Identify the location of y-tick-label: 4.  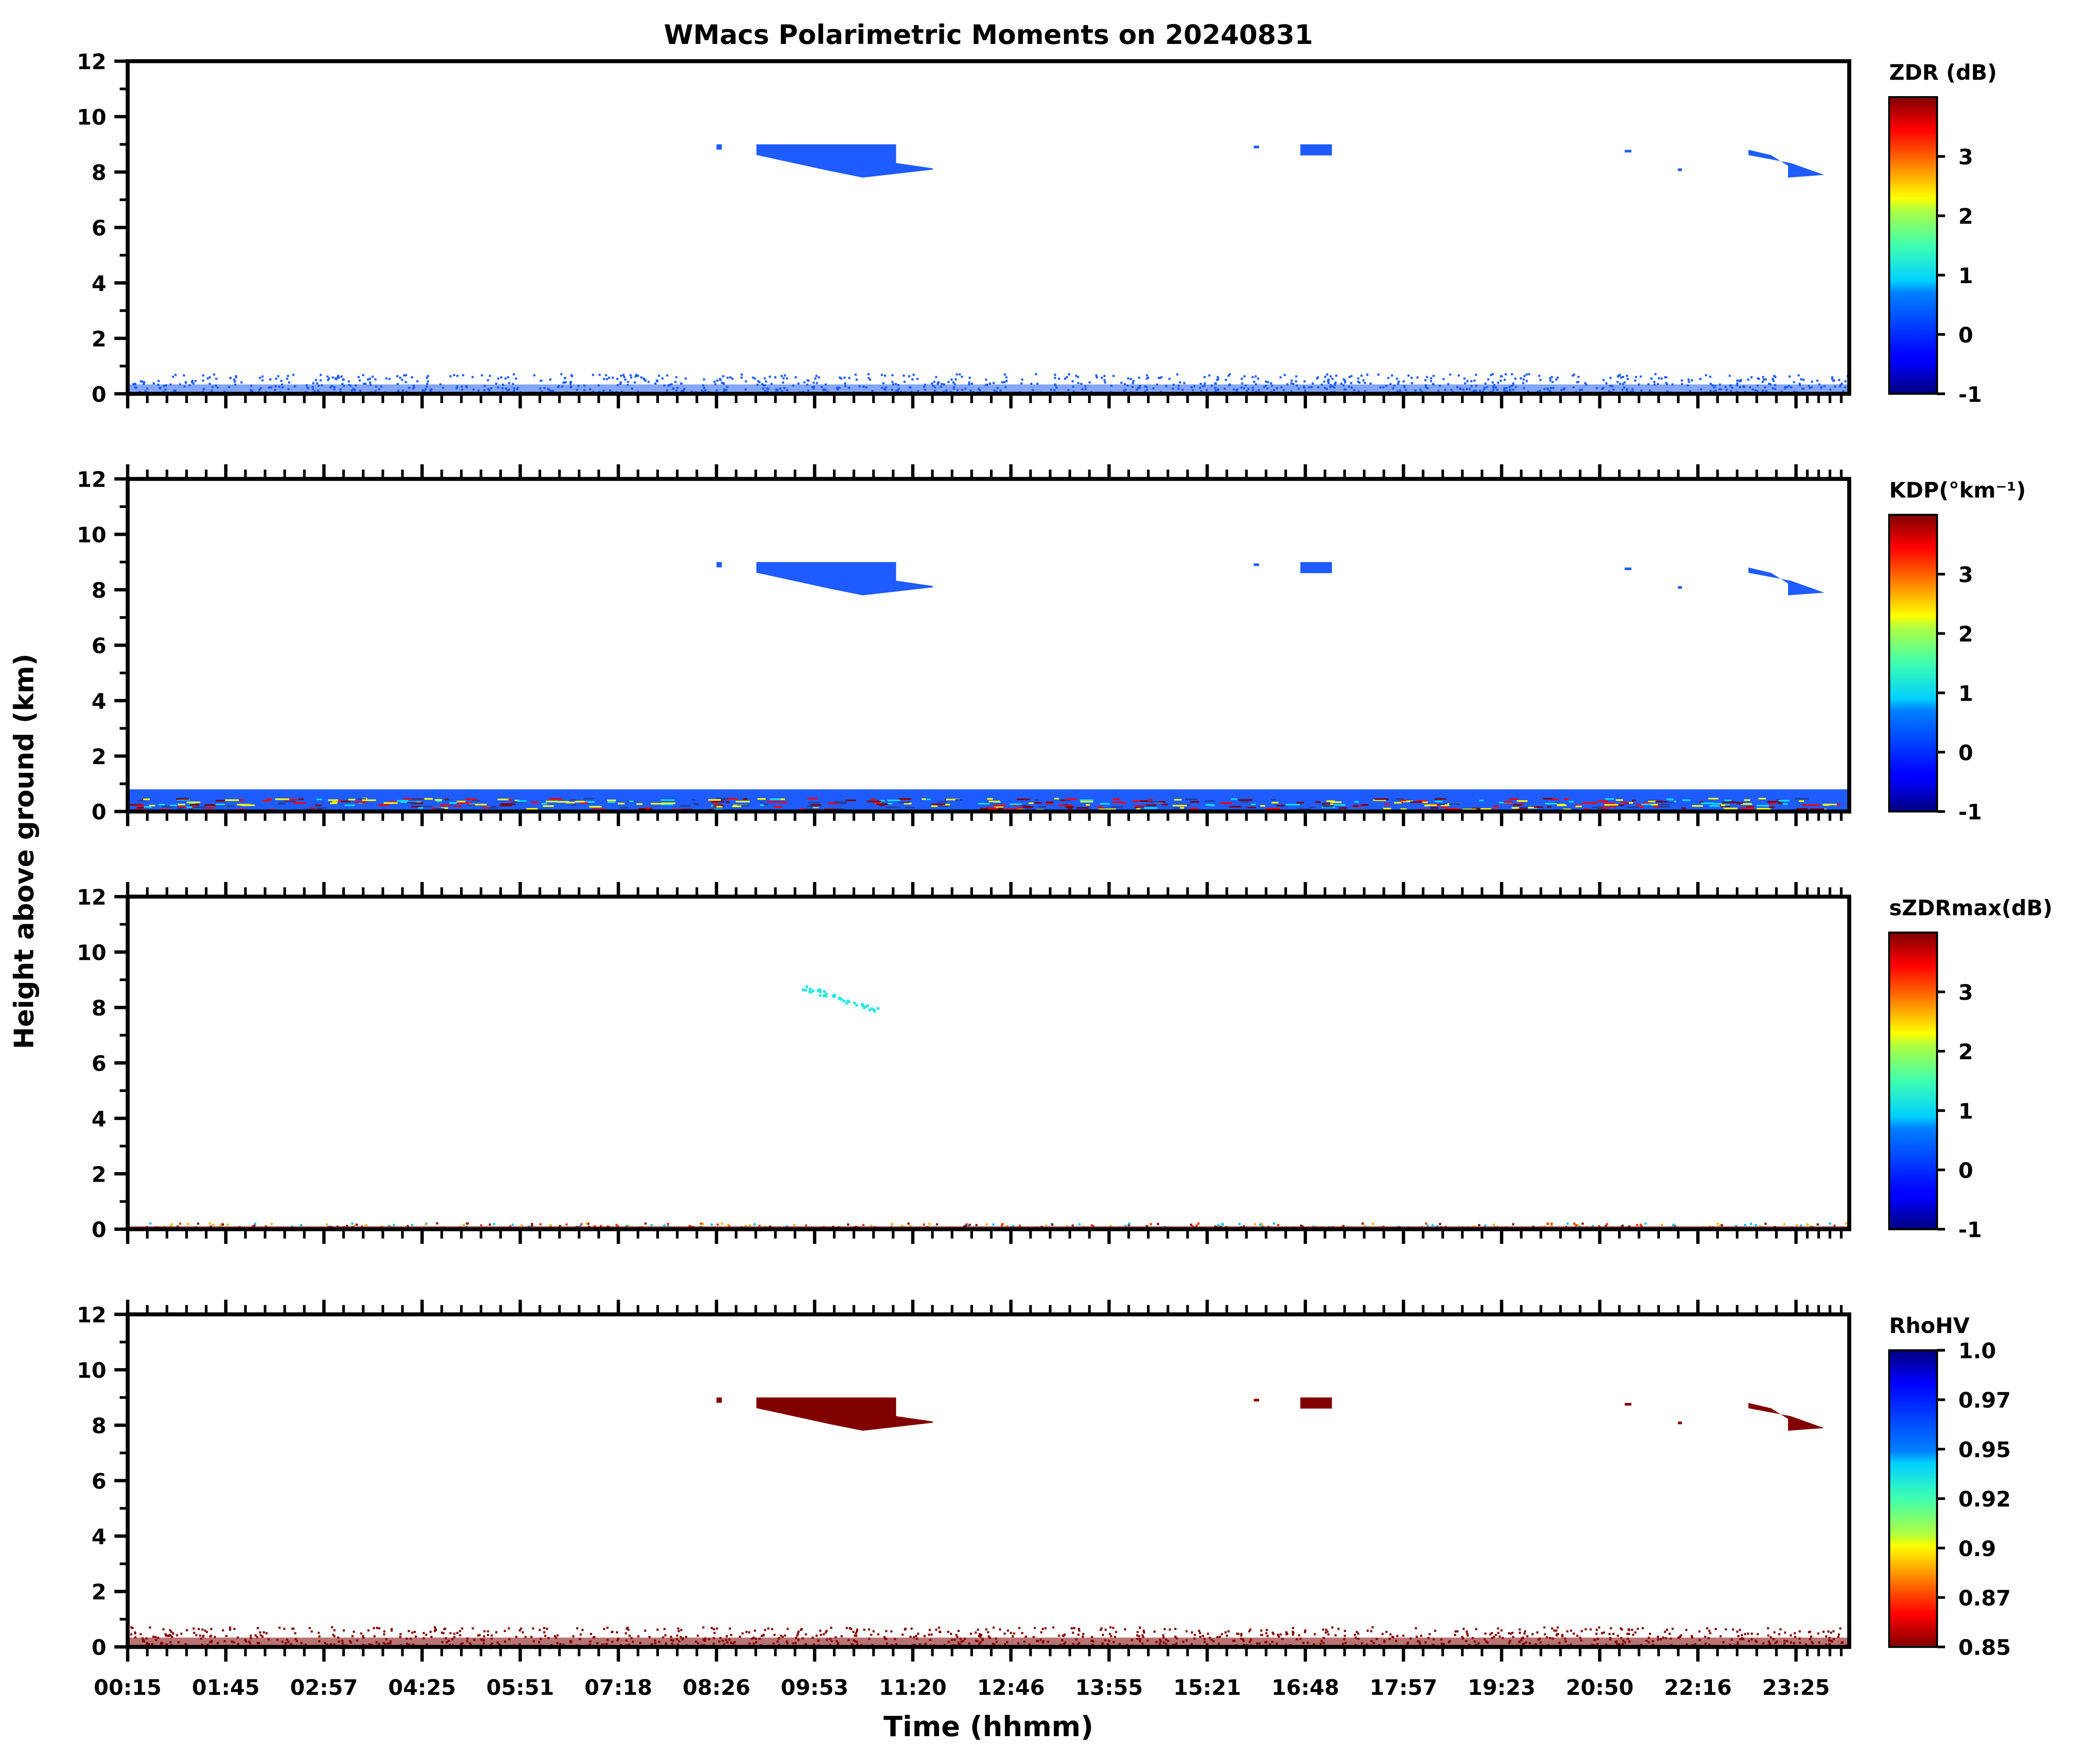
(100, 283).